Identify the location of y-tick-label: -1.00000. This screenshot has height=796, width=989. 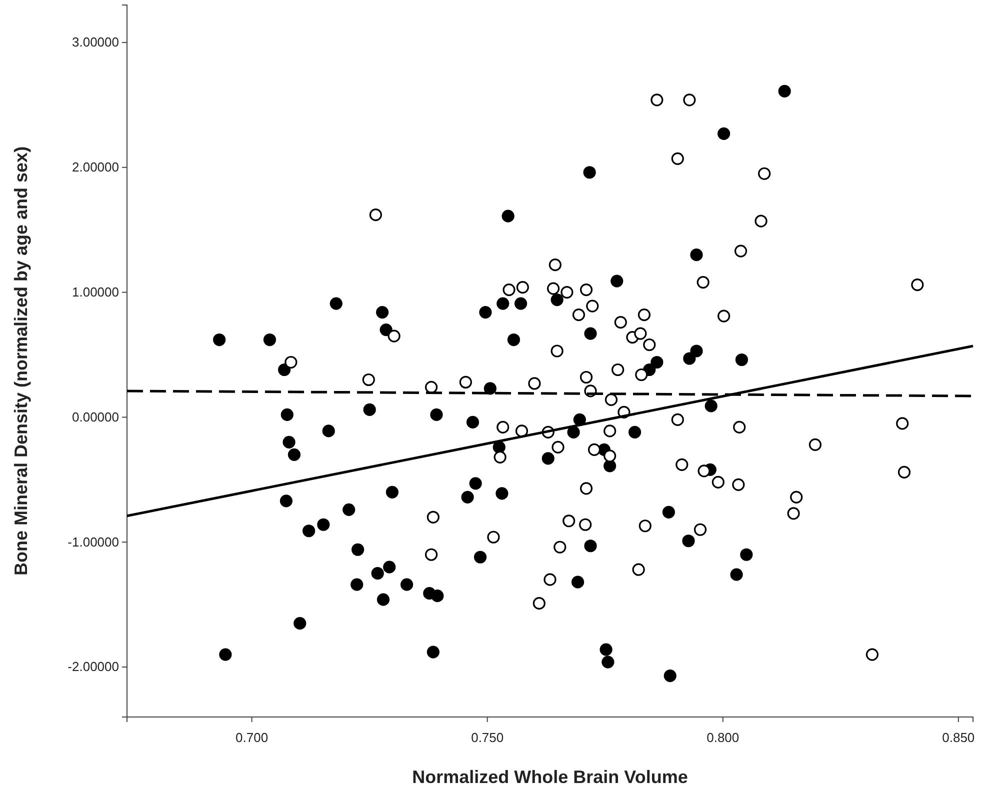
(93, 542).